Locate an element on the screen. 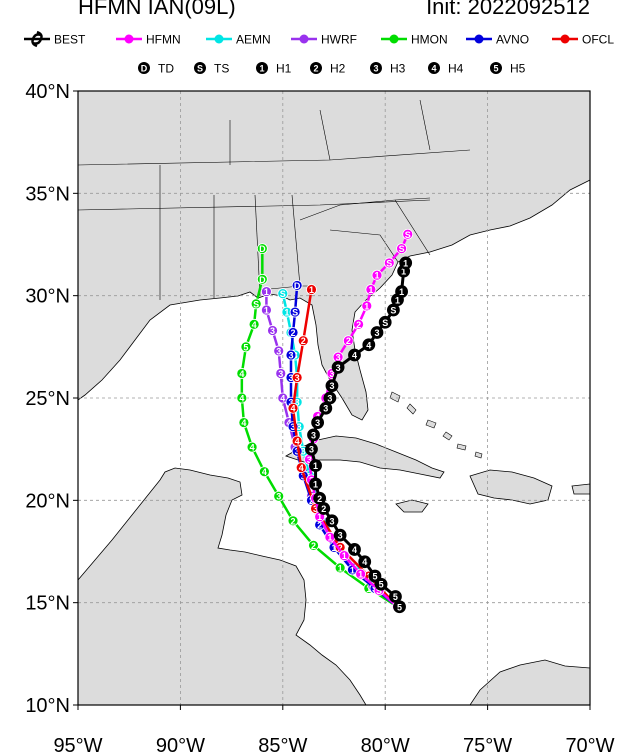 Image resolution: width=630 pixels, height=755 pixels. intensity-label: TS is located at coordinates (221, 69).